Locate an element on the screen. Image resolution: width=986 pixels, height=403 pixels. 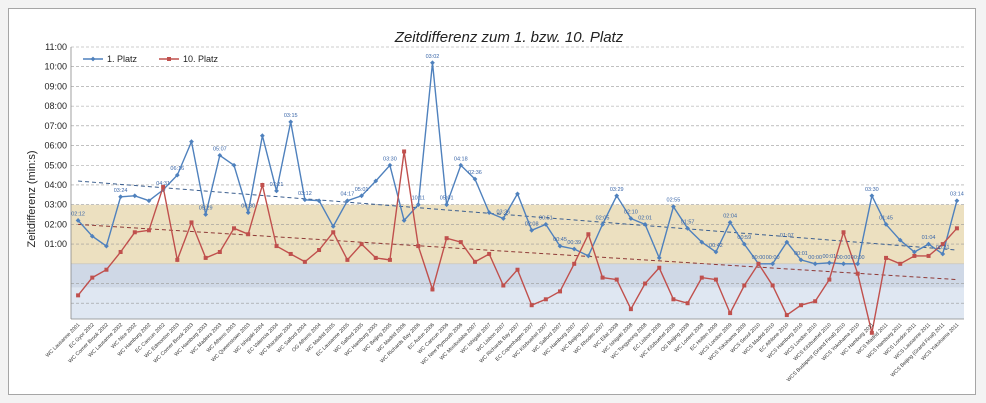
data-label: 03:14 is located at coordinates (957, 195).